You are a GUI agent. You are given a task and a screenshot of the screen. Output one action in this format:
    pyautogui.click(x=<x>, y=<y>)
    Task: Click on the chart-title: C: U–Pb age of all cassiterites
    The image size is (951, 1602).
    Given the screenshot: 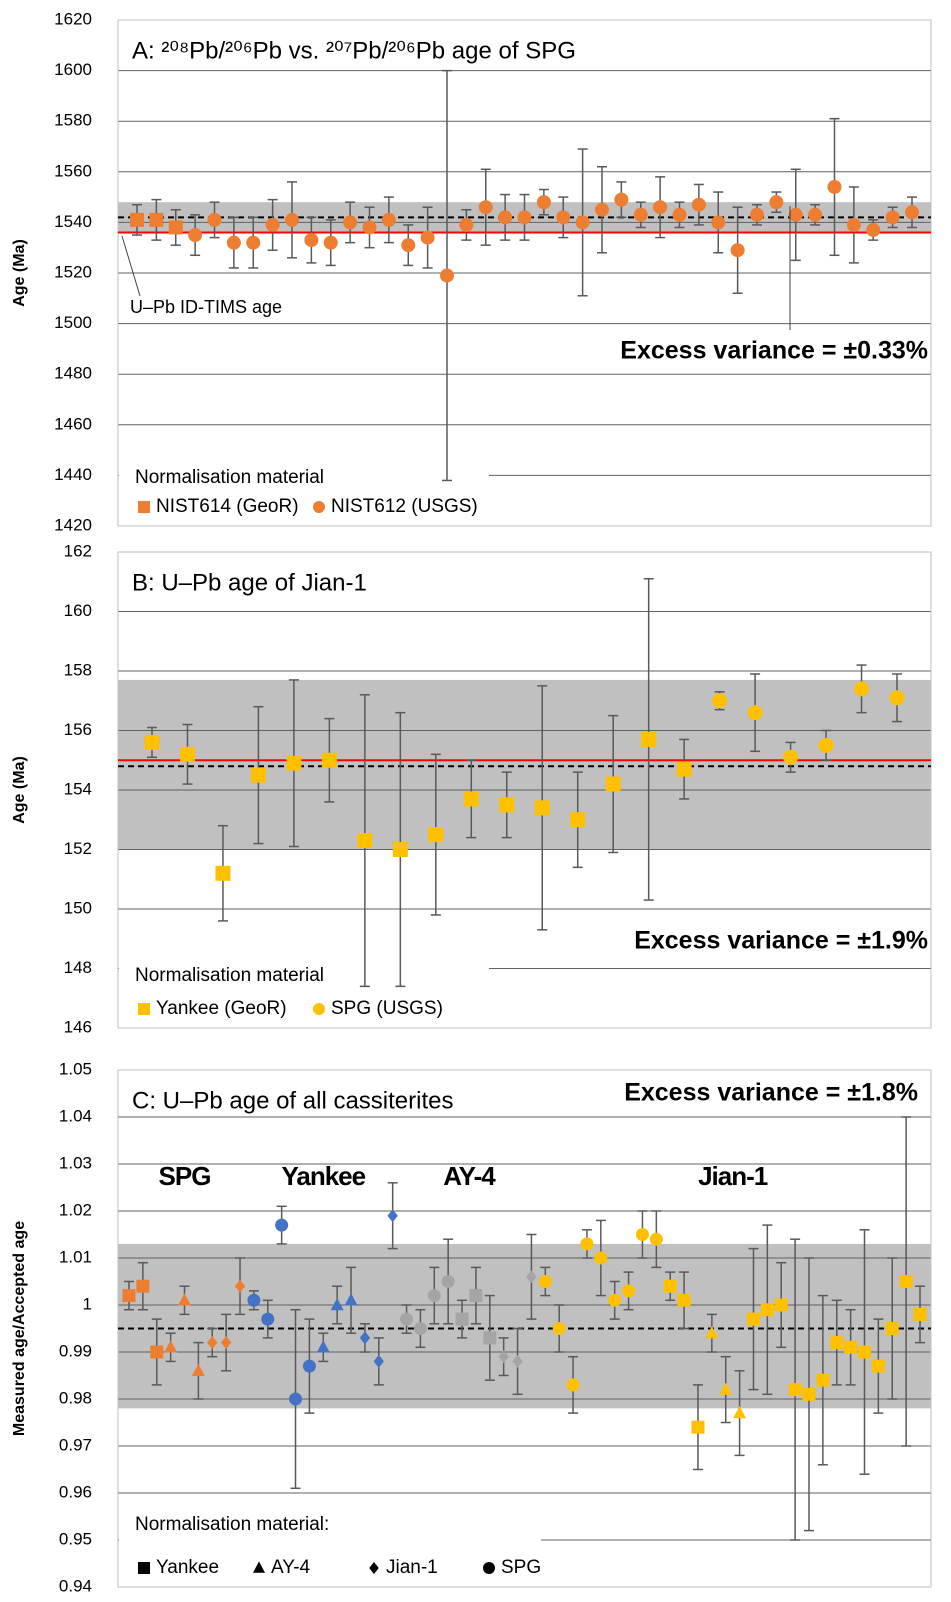 What is the action you would take?
    pyautogui.click(x=292, y=1100)
    